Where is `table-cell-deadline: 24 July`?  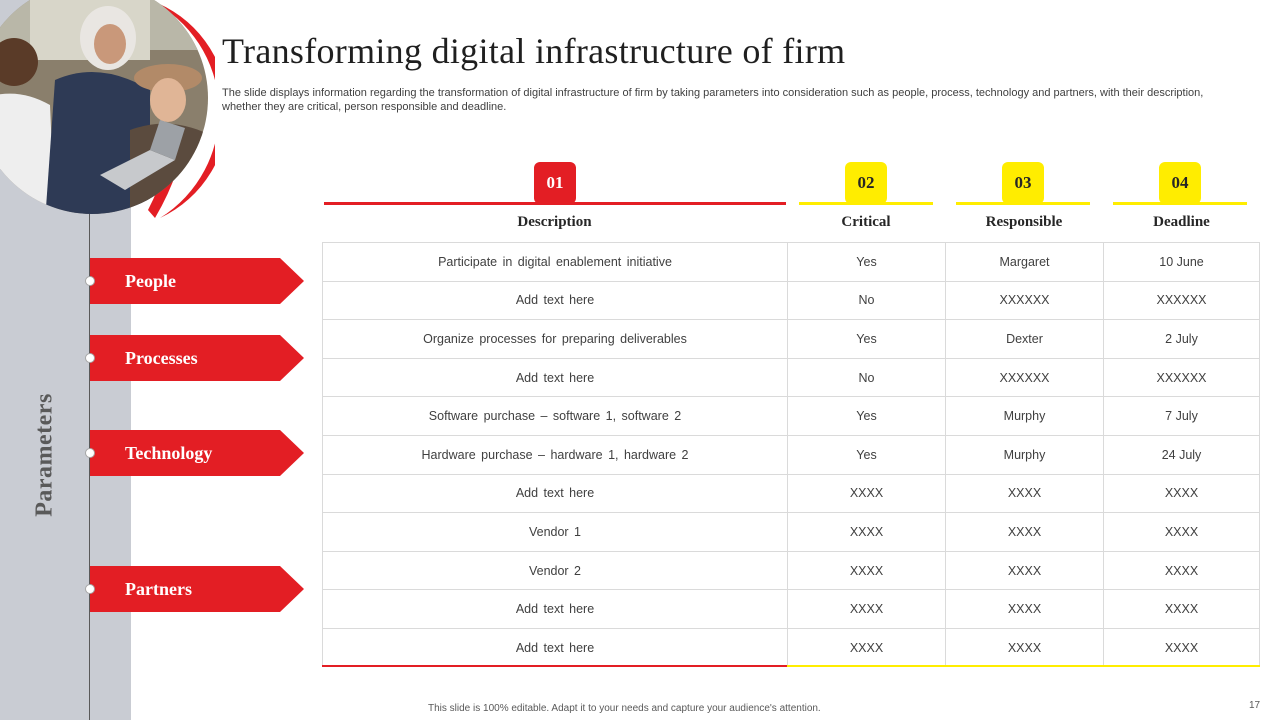 table-cell-deadline: 24 July is located at coordinates (1181, 454).